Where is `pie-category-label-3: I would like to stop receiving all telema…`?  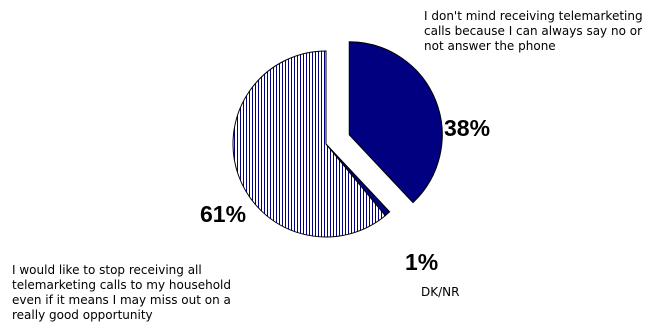
pie-category-label-3: I would like to stop receiving all telema… is located at coordinates (121, 292).